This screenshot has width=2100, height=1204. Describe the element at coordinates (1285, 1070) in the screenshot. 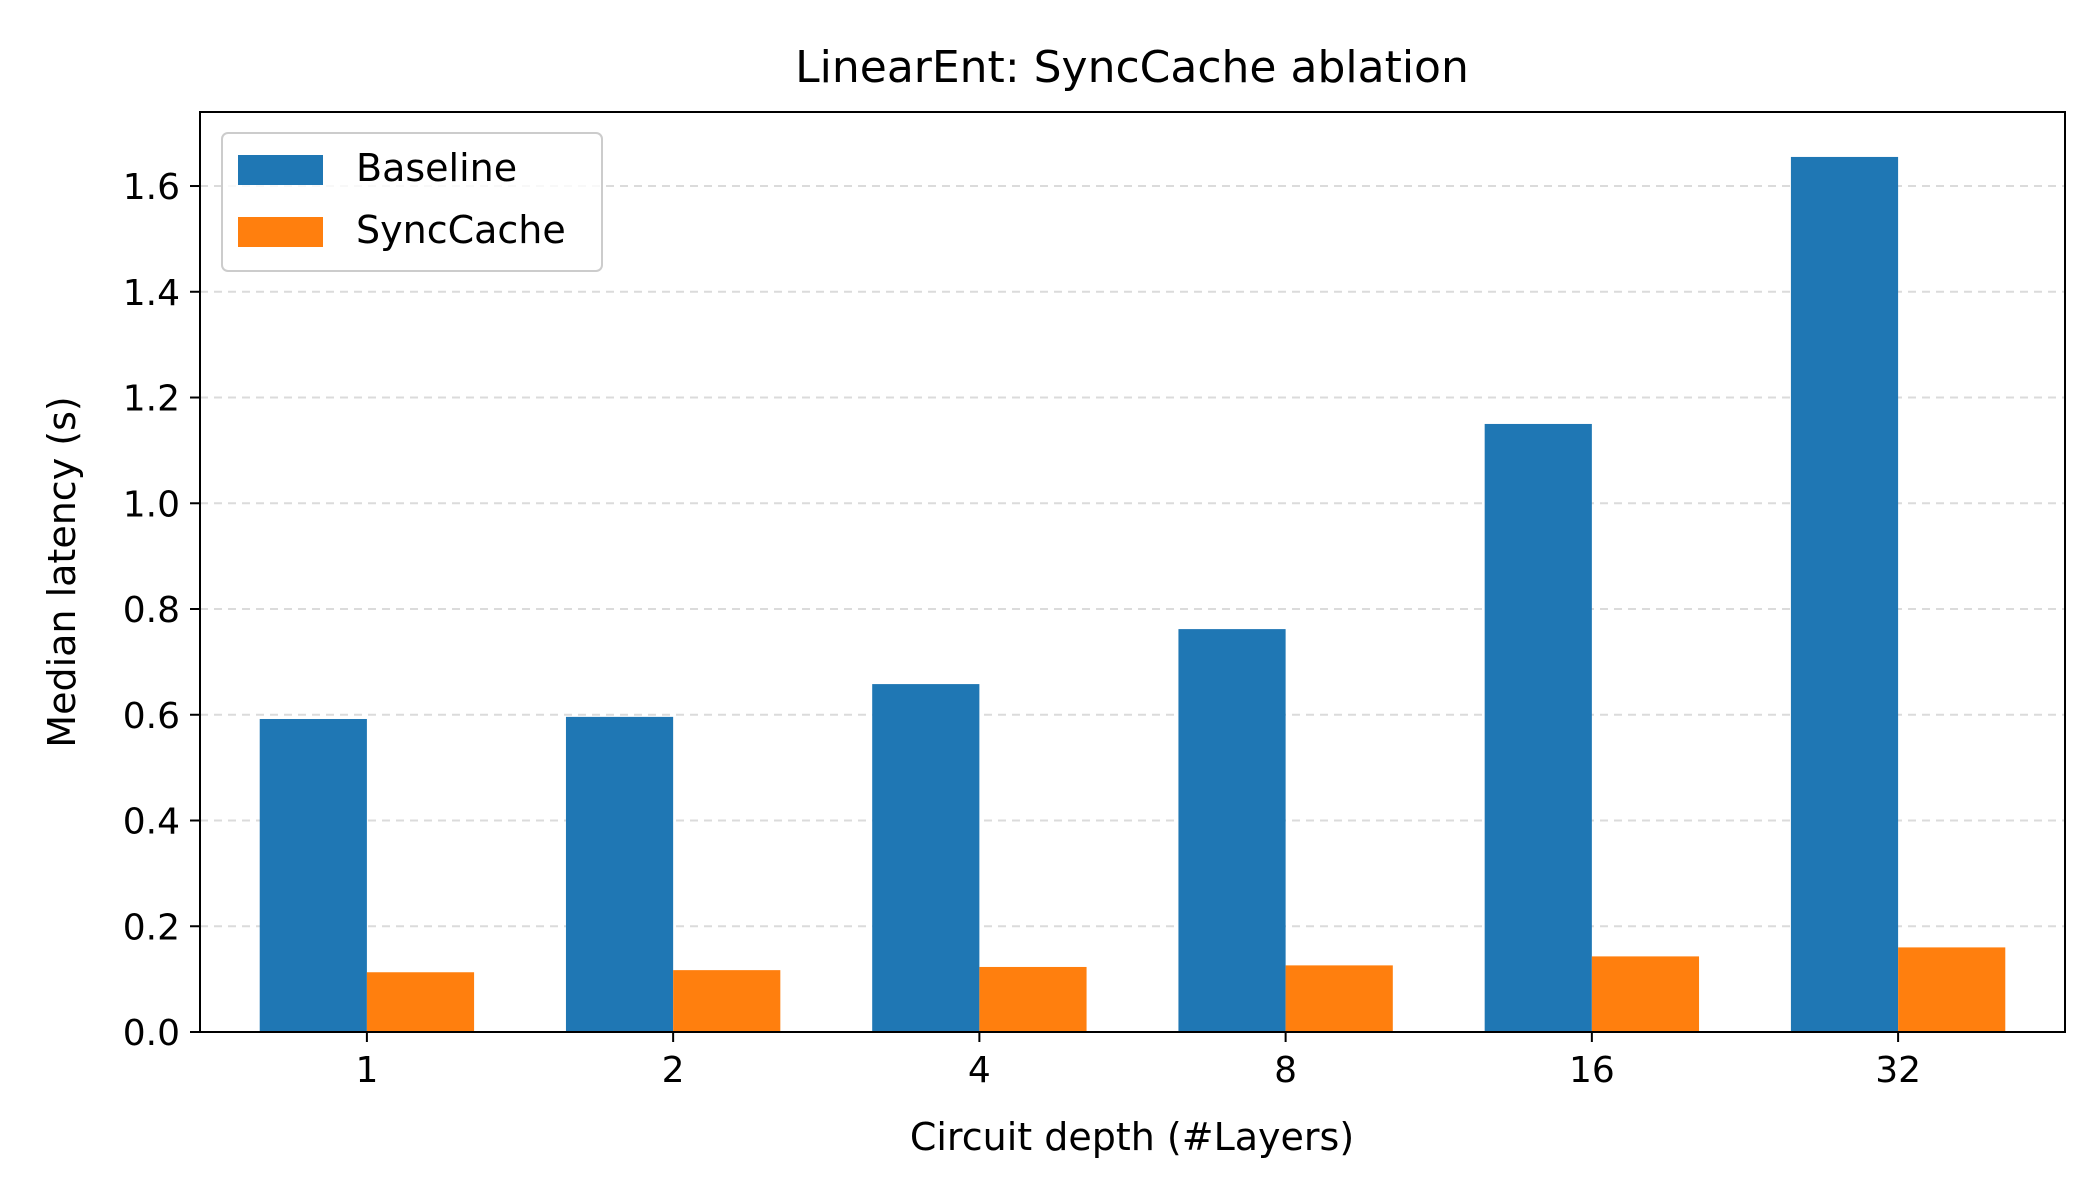

I see `x-tick-label: 8` at that location.